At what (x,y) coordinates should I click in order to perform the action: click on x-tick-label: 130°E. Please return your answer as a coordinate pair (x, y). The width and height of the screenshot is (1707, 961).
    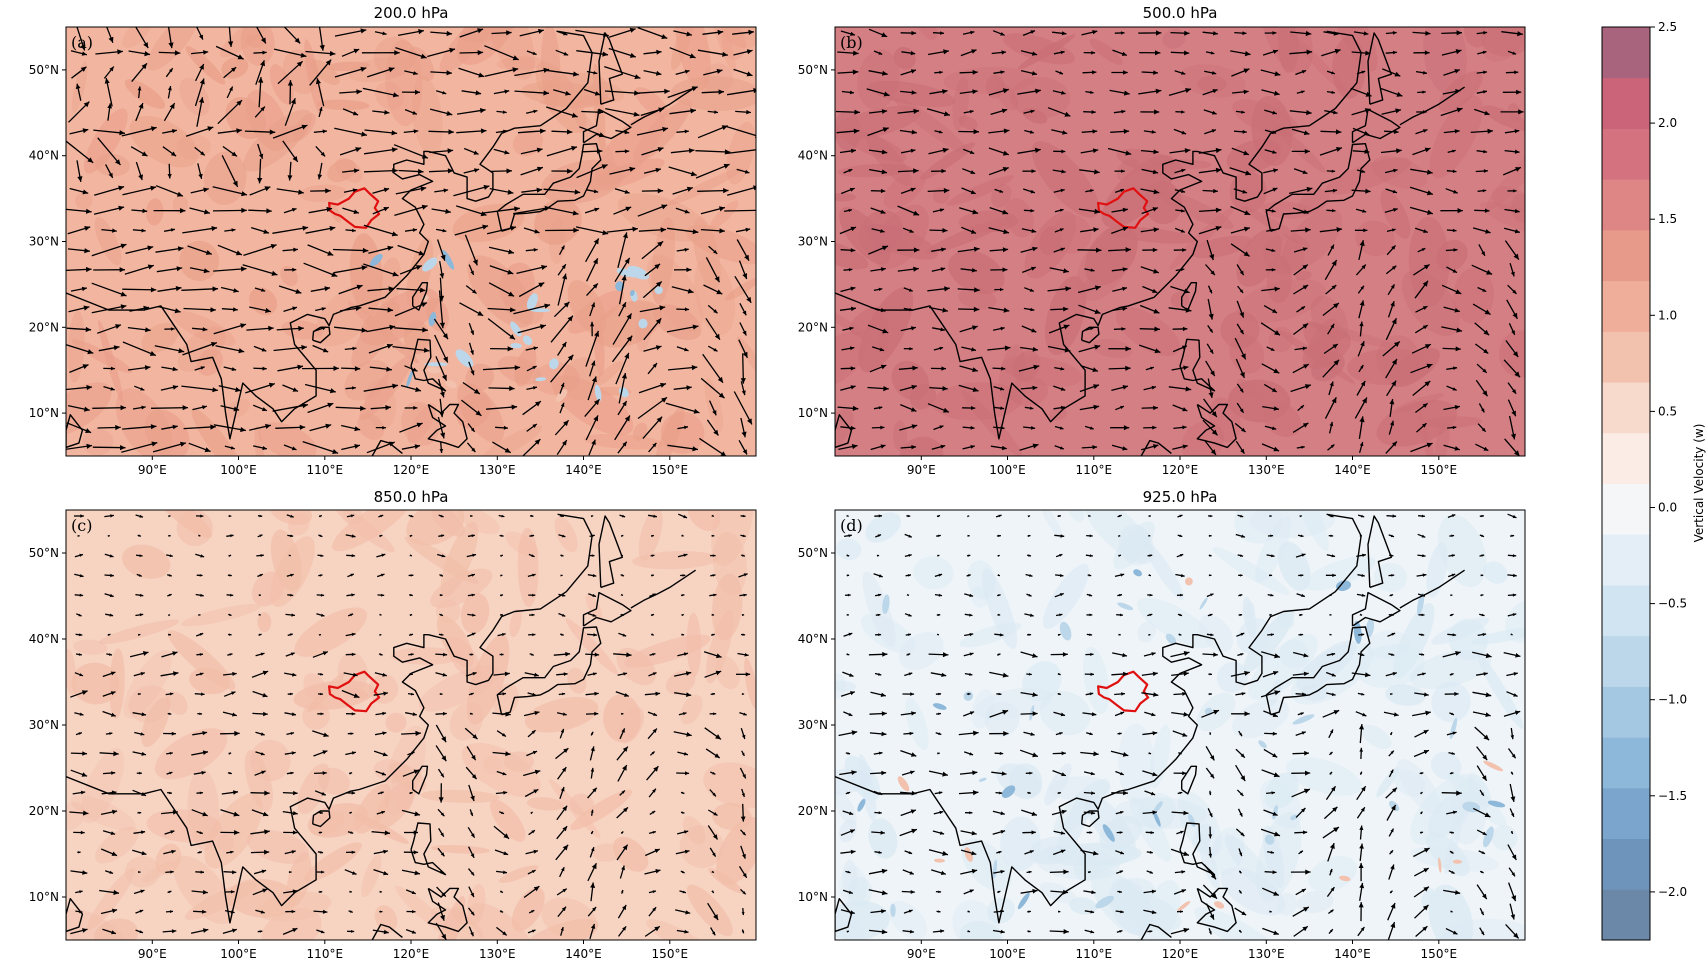
    Looking at the image, I should click on (497, 954).